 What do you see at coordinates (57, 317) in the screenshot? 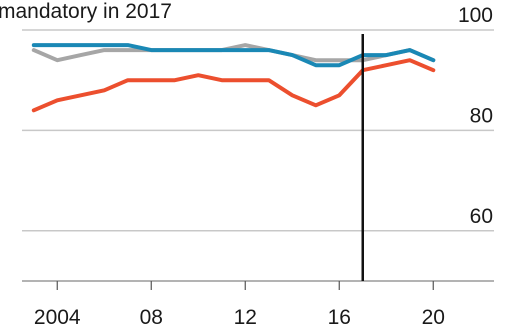
I see `x-tick-label-2004: 2004` at bounding box center [57, 317].